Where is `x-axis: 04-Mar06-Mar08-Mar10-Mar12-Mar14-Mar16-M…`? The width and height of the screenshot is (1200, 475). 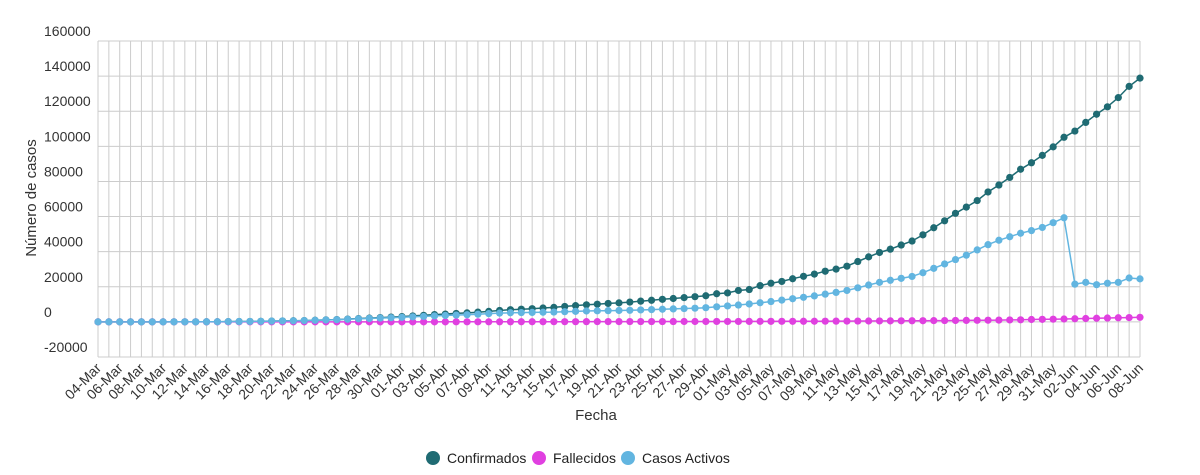
x-axis: 04-Mar06-Mar08-Mar10-Mar12-Mar14-Mar16-M… is located at coordinates (603, 382).